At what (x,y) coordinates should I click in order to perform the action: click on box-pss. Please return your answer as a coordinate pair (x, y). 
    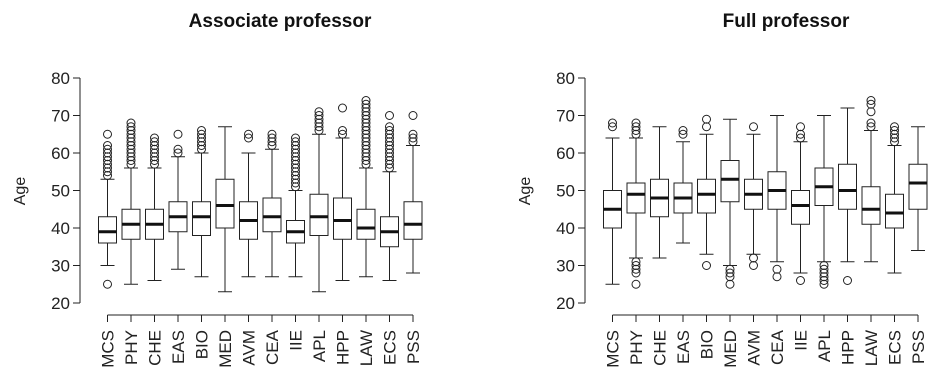
    Looking at the image, I should click on (918, 188).